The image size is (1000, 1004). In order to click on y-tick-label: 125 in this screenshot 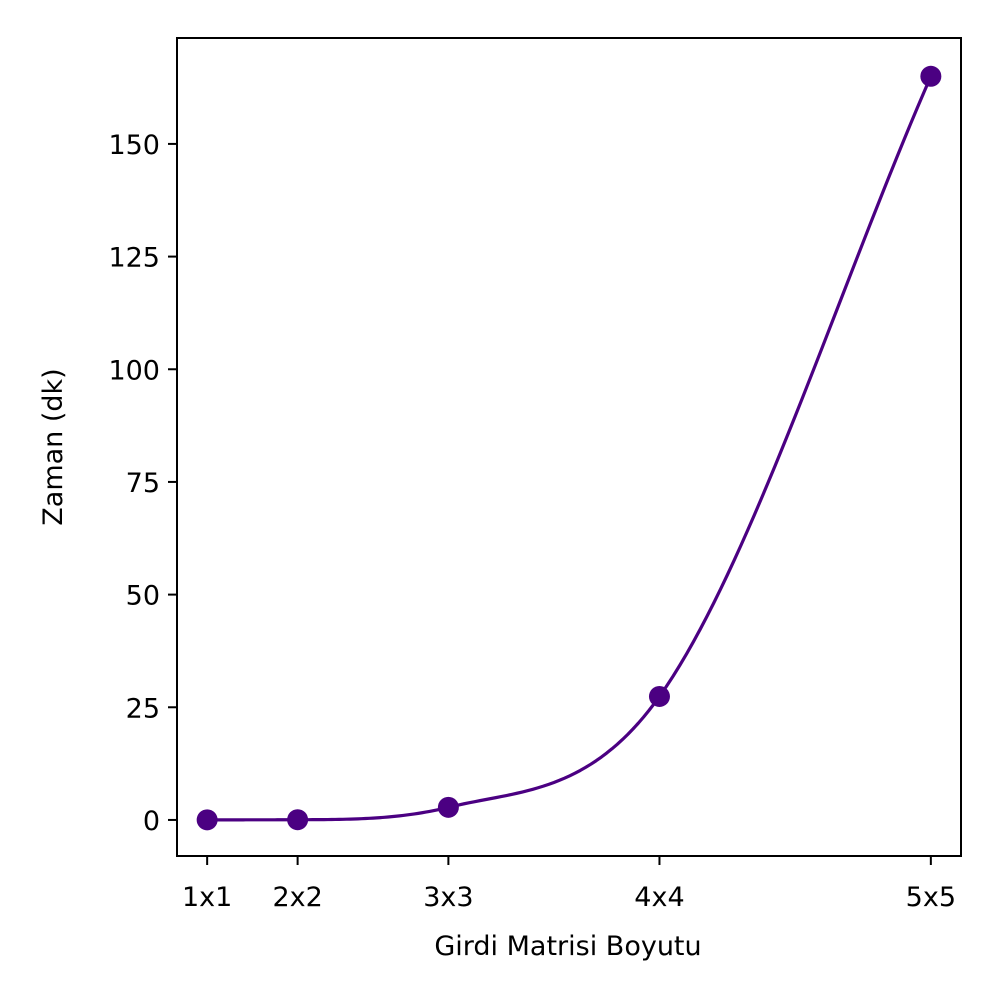, I will do `click(134, 258)`.